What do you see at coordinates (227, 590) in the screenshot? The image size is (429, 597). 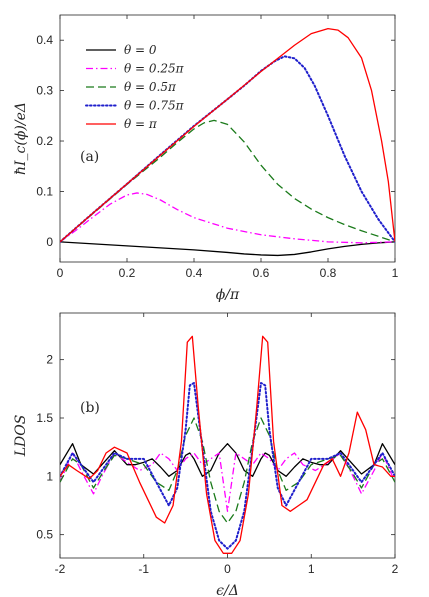 I see `x-axis-label: ϵ/Δ` at bounding box center [227, 590].